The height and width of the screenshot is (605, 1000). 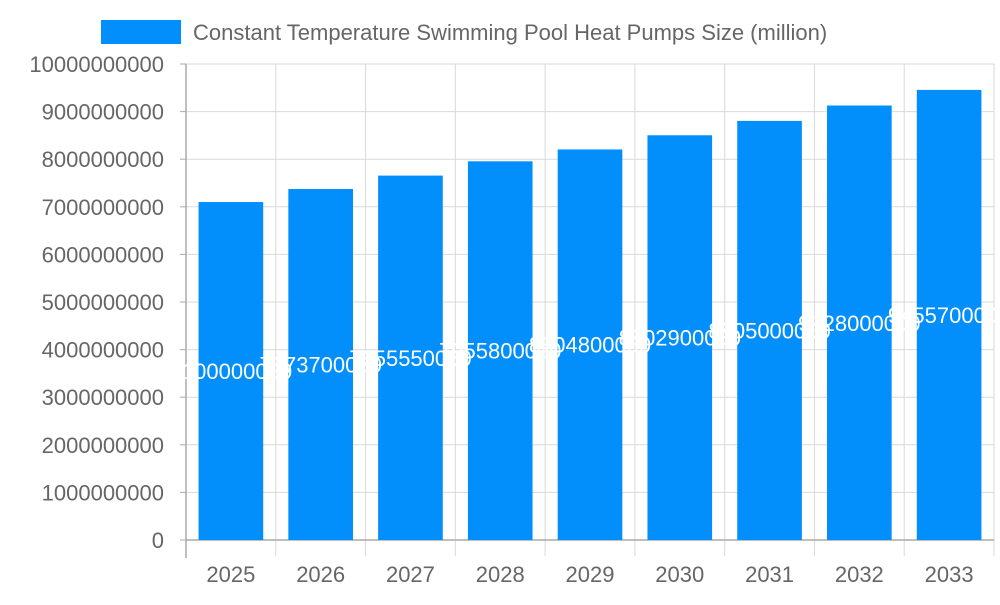 I want to click on data-label: 7955800000, so click(x=500, y=351).